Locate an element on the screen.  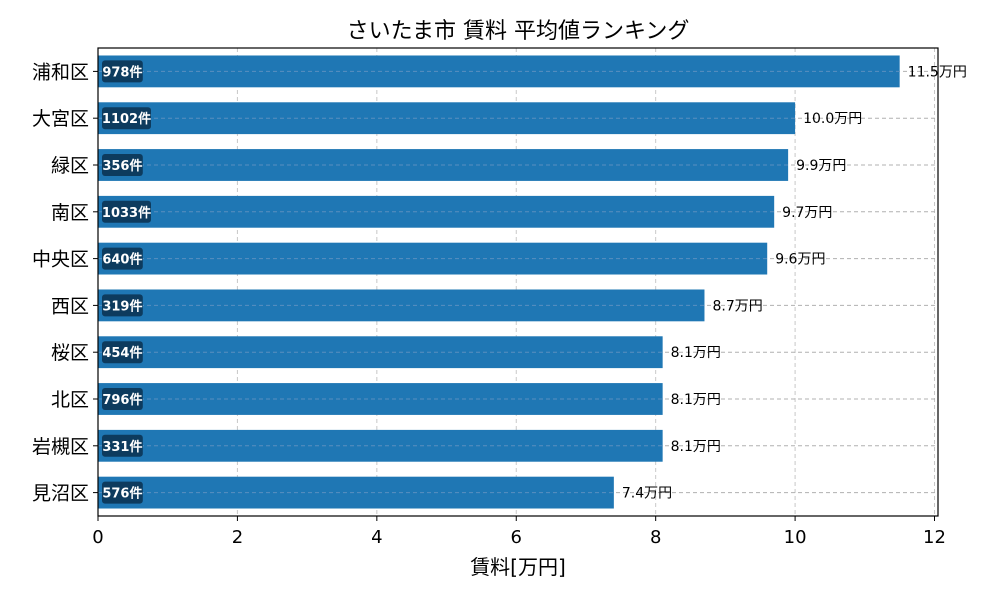
value-label: 10.0万円 is located at coordinates (832, 119).